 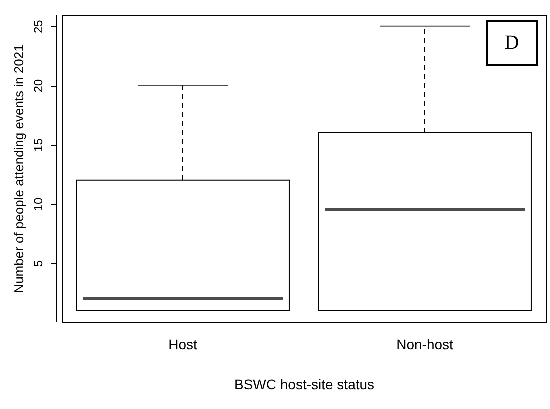 What do you see at coordinates (39, 27) in the screenshot?
I see `y-tick-label: 25` at bounding box center [39, 27].